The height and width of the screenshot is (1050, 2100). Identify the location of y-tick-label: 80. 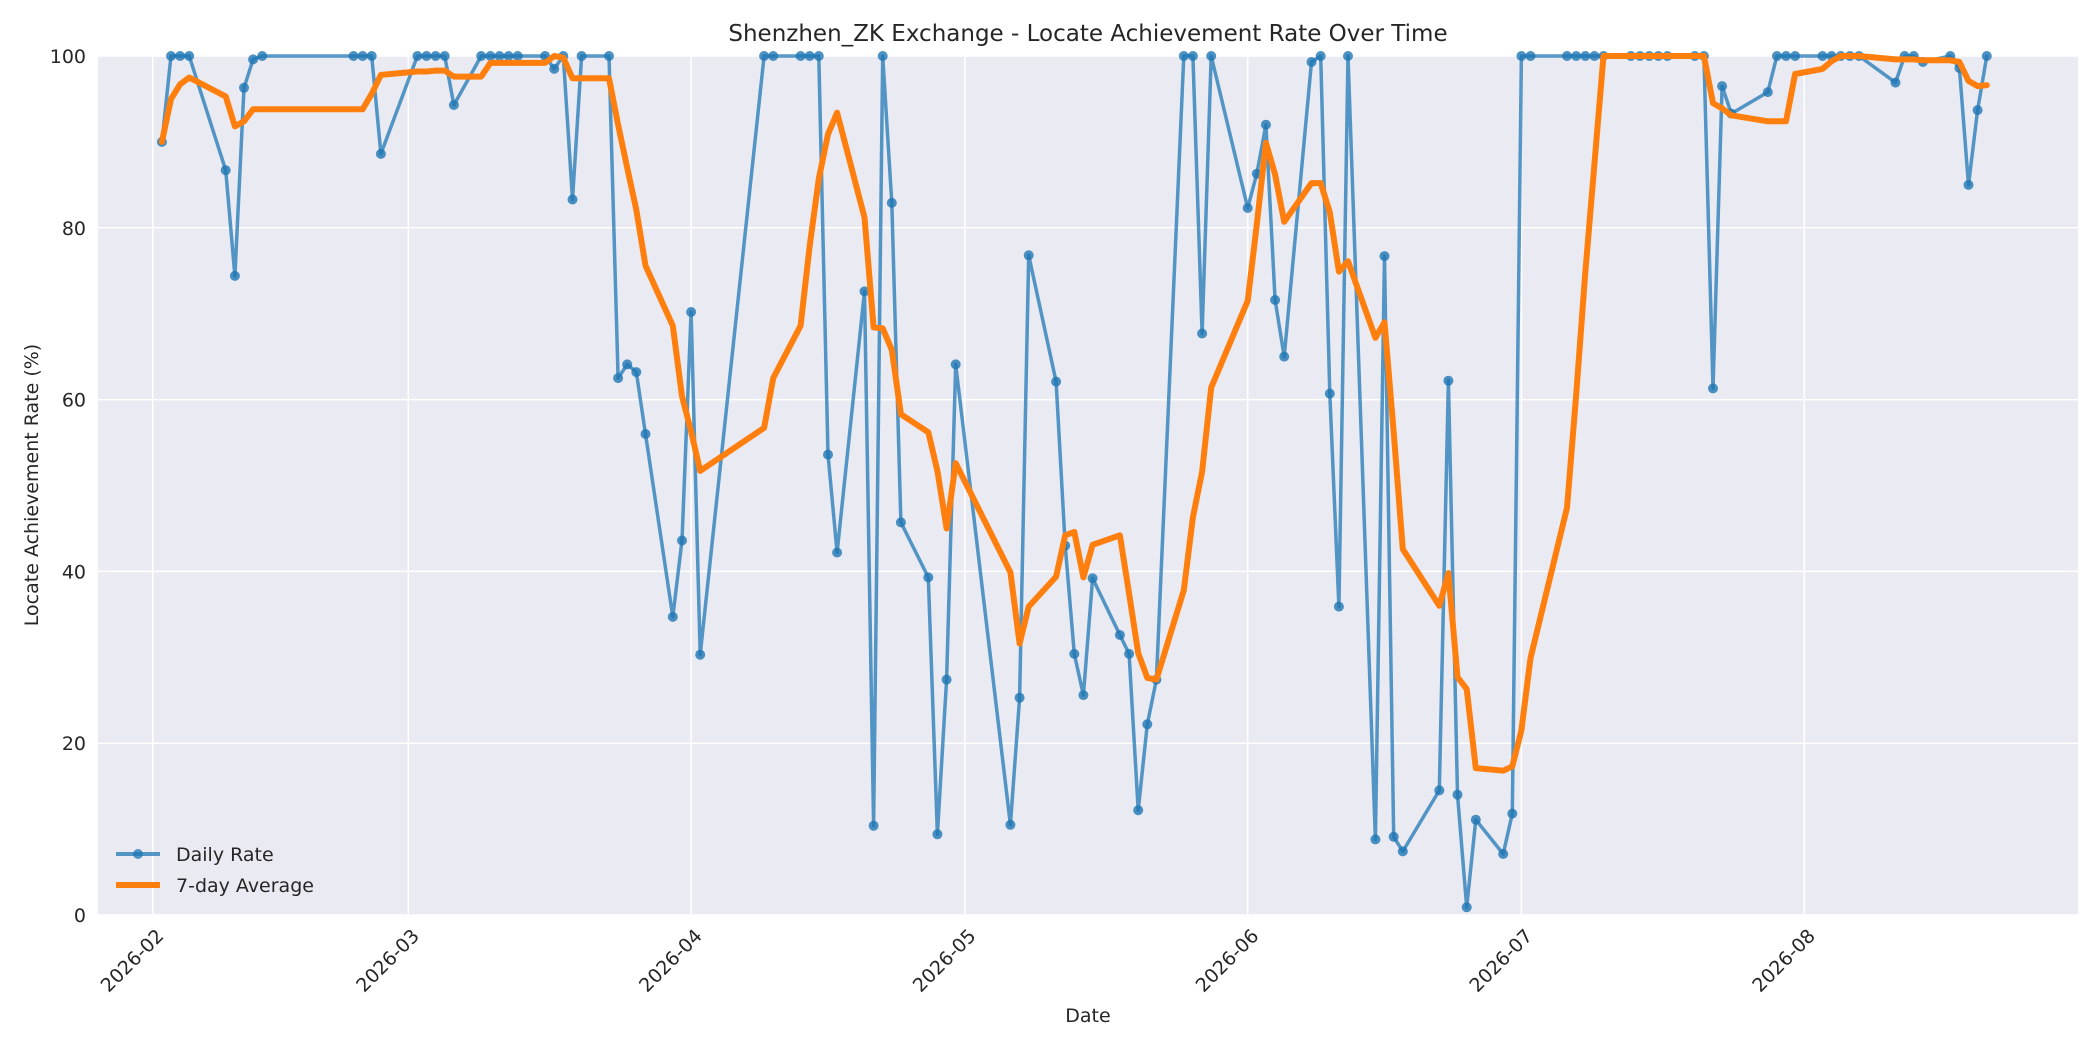
(74, 229).